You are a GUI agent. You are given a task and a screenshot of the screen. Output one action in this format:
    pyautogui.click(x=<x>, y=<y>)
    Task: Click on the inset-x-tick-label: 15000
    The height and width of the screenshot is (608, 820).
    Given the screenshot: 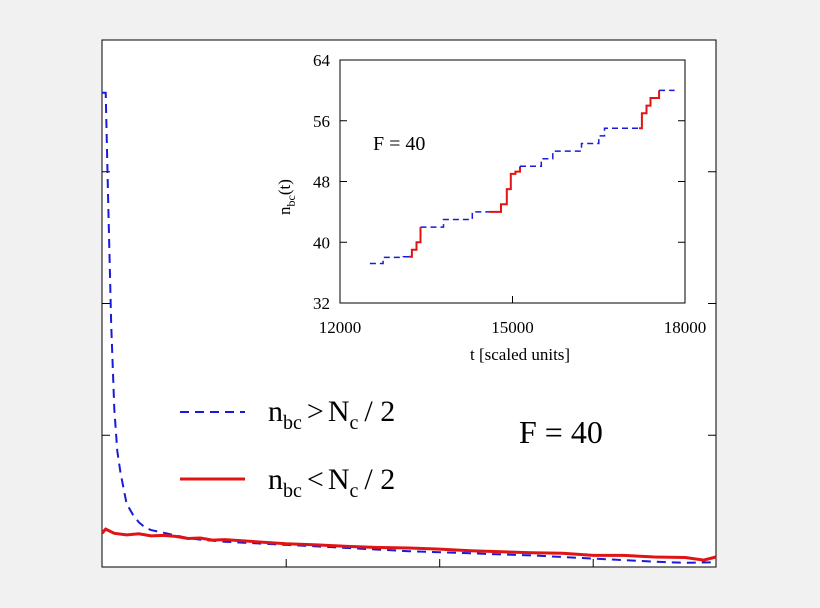 What is the action you would take?
    pyautogui.click(x=512, y=327)
    